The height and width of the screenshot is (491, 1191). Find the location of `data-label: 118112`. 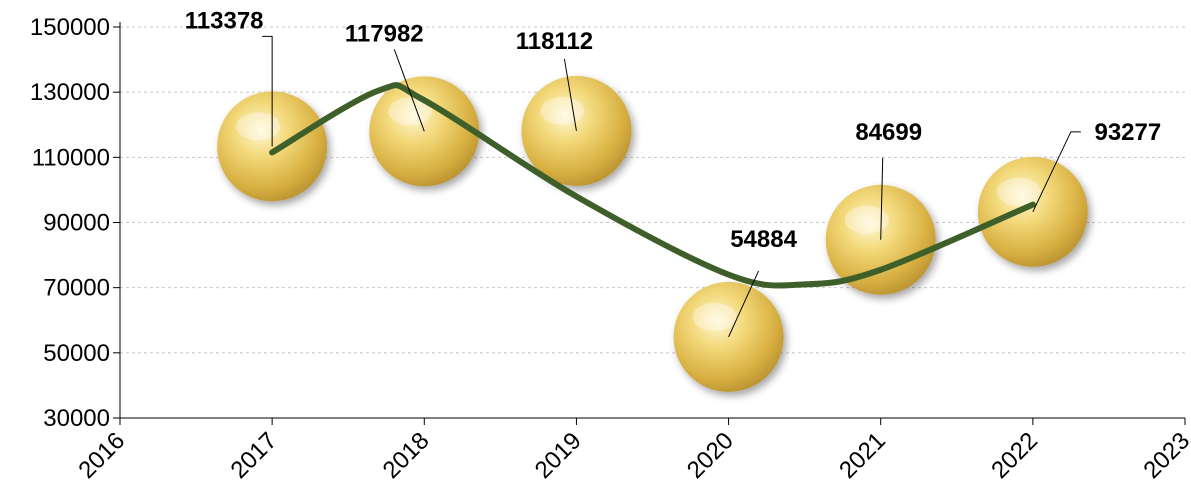

data-label: 118112 is located at coordinates (554, 41).